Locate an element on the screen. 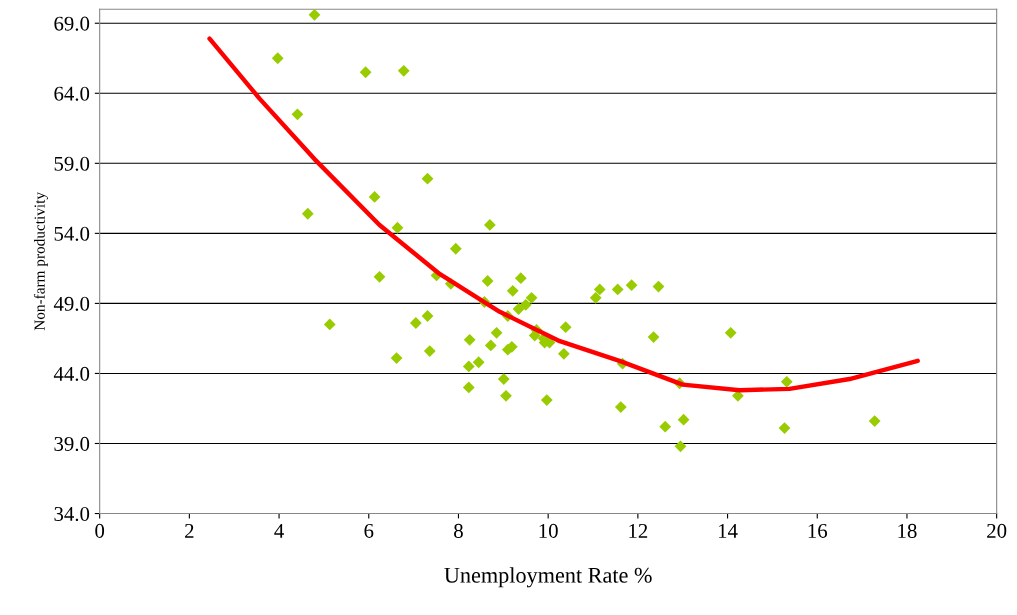 The height and width of the screenshot is (615, 1017). y-tick-label: 49.0 is located at coordinates (71, 303).